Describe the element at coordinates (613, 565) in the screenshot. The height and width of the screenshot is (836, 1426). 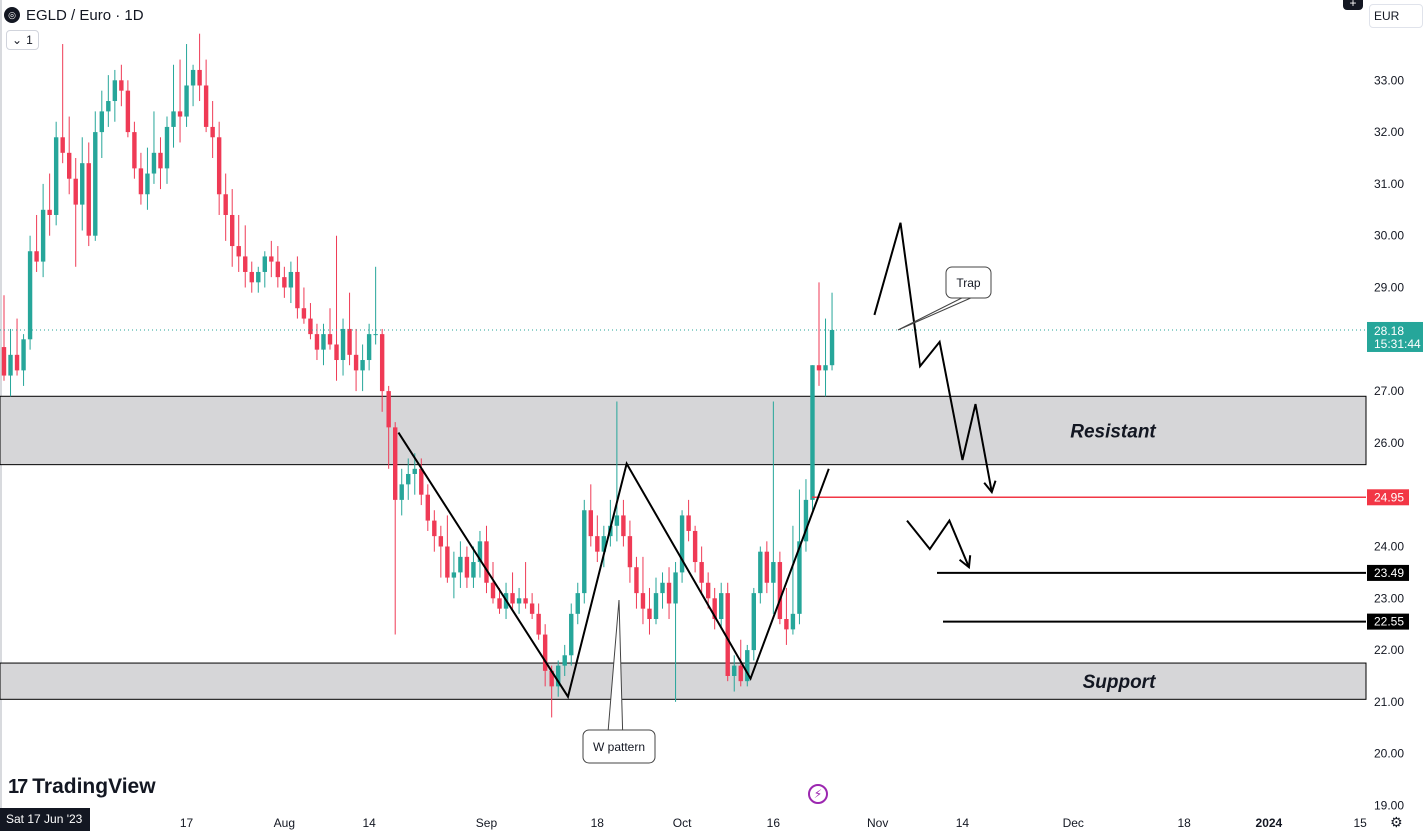
I see `w-pattern-line` at that location.